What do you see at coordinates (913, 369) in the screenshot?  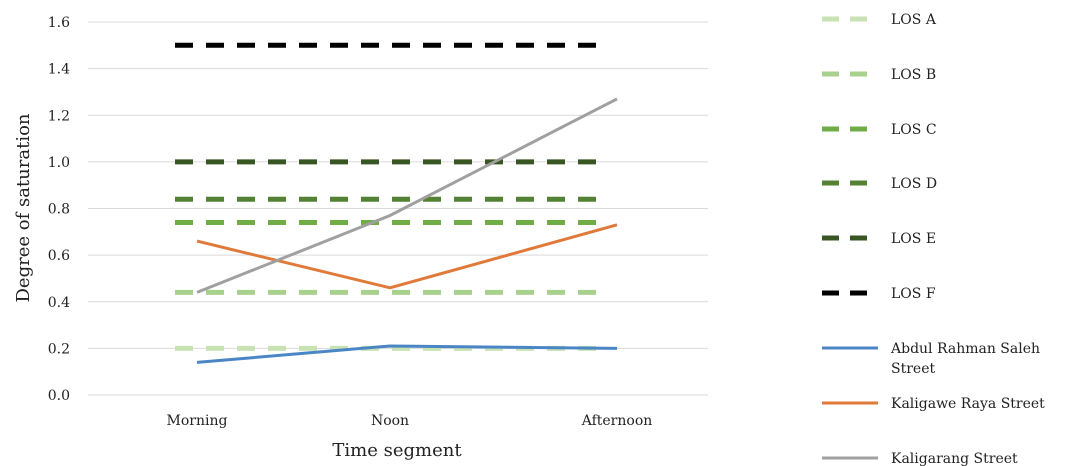 I see `legend-label-line: Street` at bounding box center [913, 369].